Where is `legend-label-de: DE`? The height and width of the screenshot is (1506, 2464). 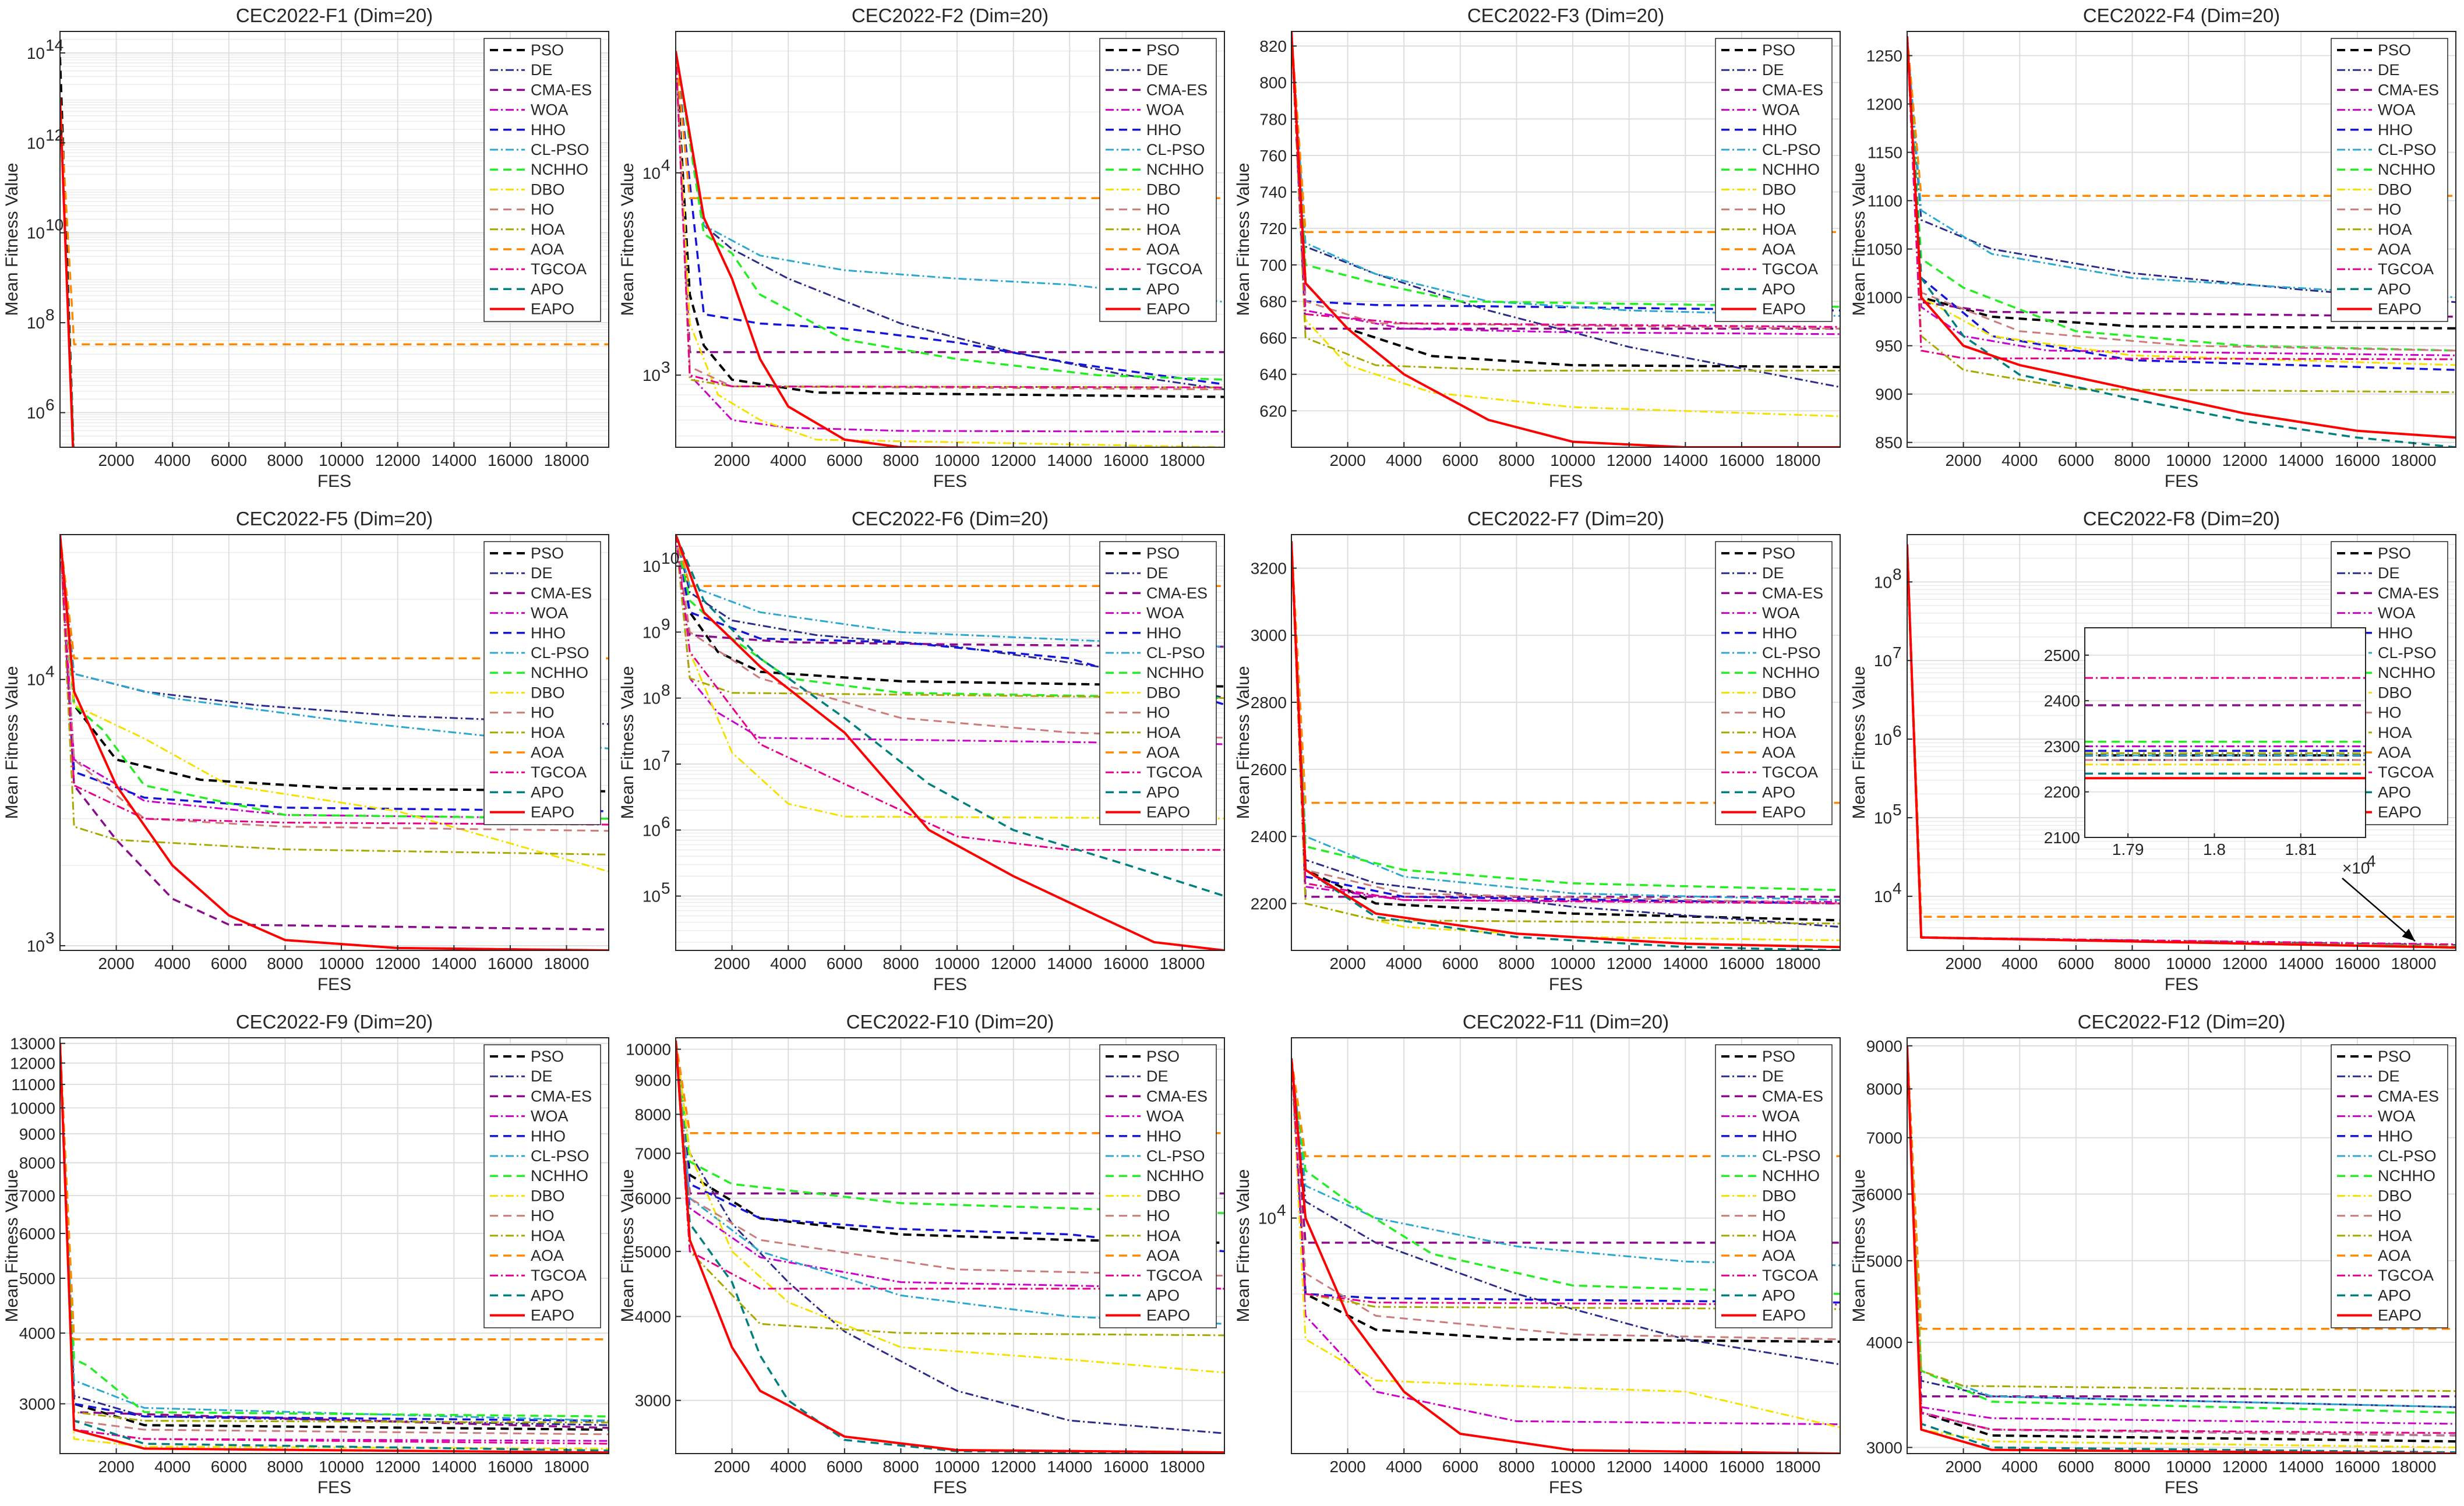 legend-label-de: DE is located at coordinates (1157, 1076).